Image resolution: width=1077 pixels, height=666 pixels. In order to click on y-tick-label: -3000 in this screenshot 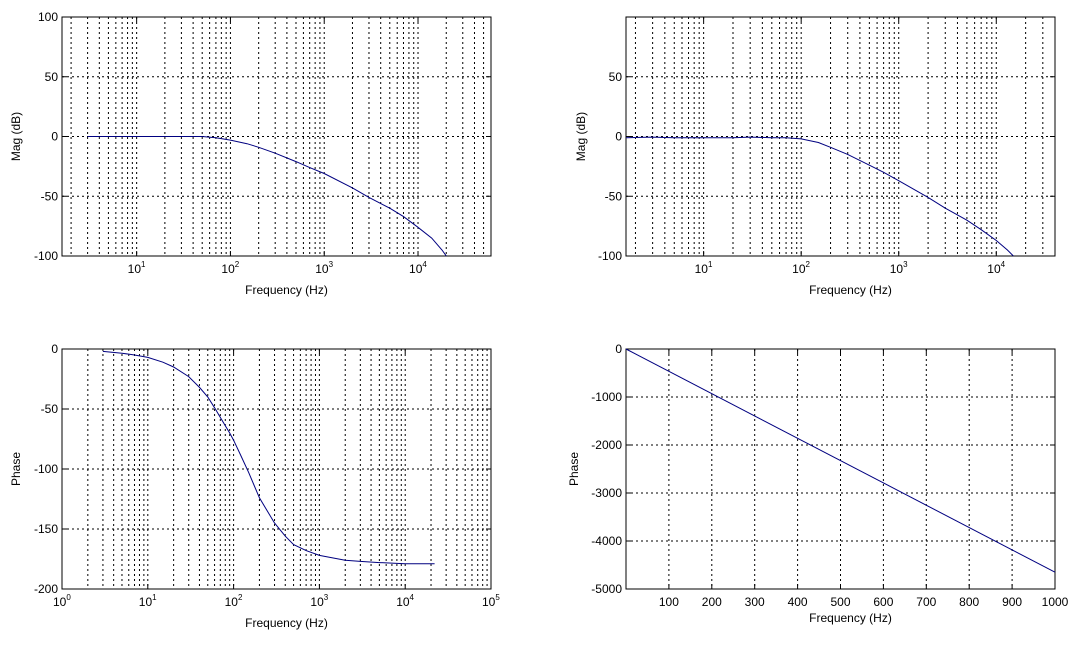, I will do `click(606, 493)`.